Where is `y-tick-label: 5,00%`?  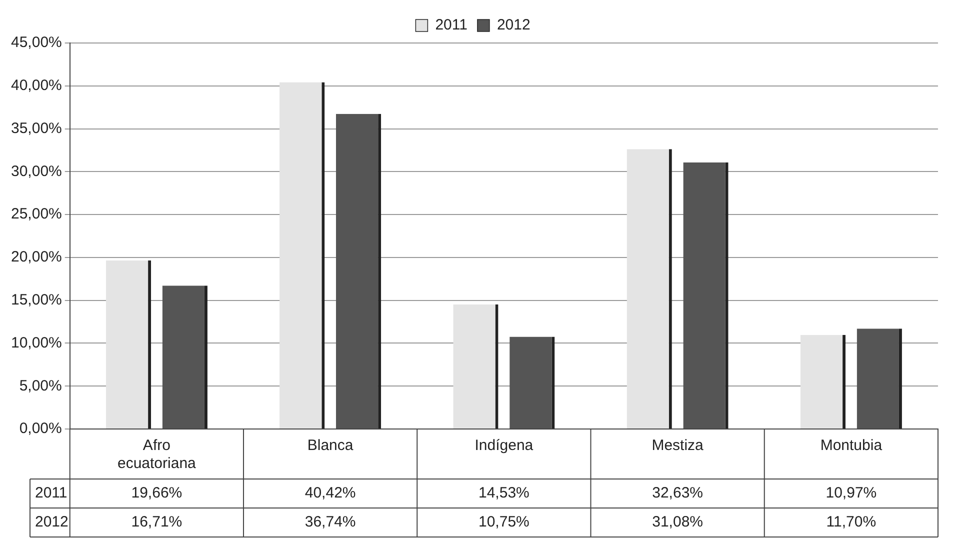 y-tick-label: 5,00% is located at coordinates (40, 385).